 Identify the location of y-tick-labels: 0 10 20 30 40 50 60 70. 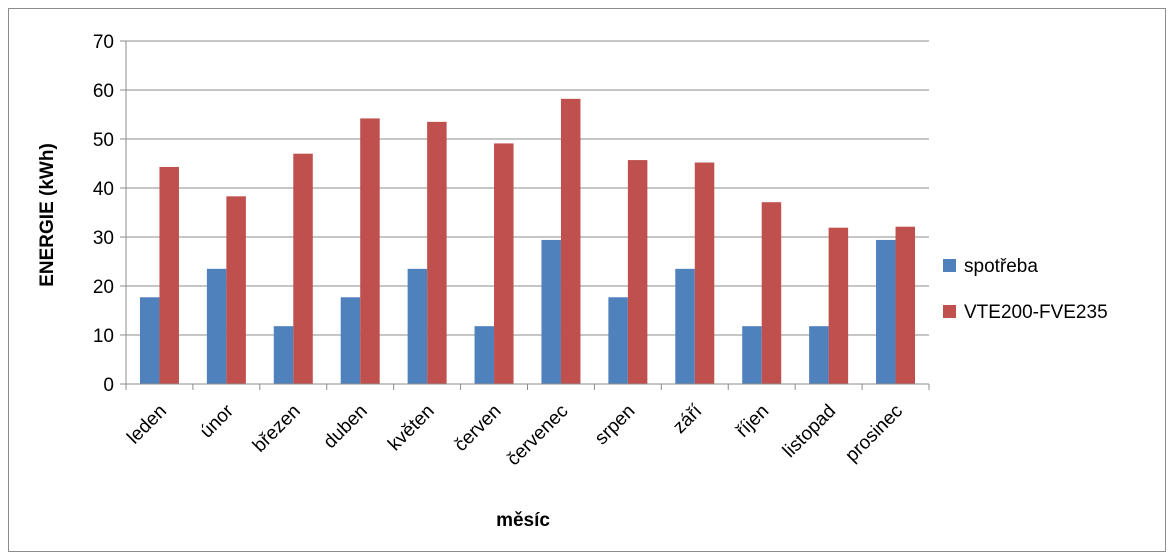
(103, 214).